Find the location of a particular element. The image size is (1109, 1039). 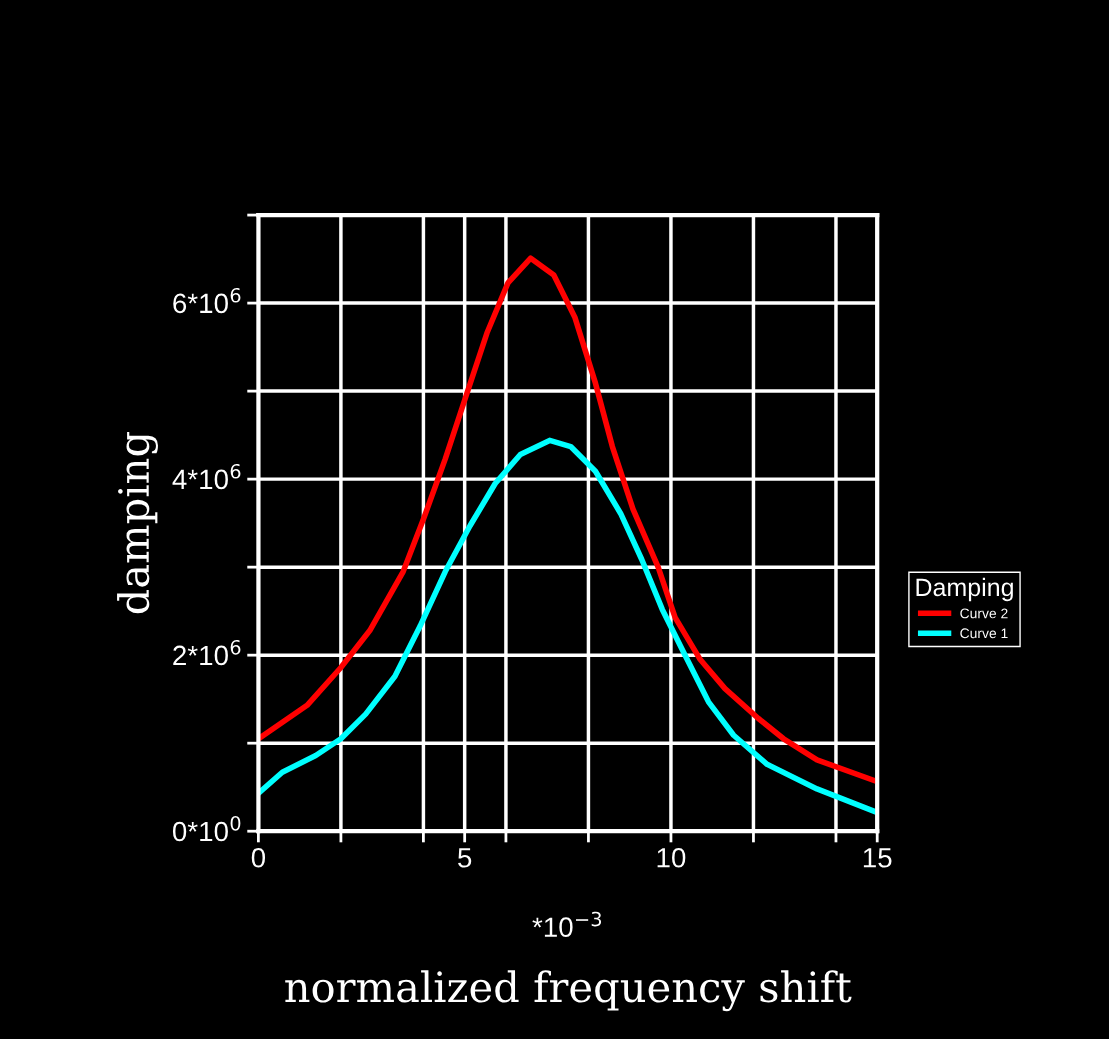

text: *10$^{−3}$ is located at coordinates (567, 924).